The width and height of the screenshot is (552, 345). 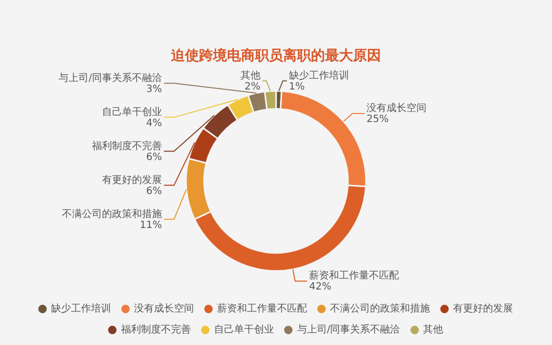 I want to click on slice-label: 没有成长空间, so click(x=396, y=108).